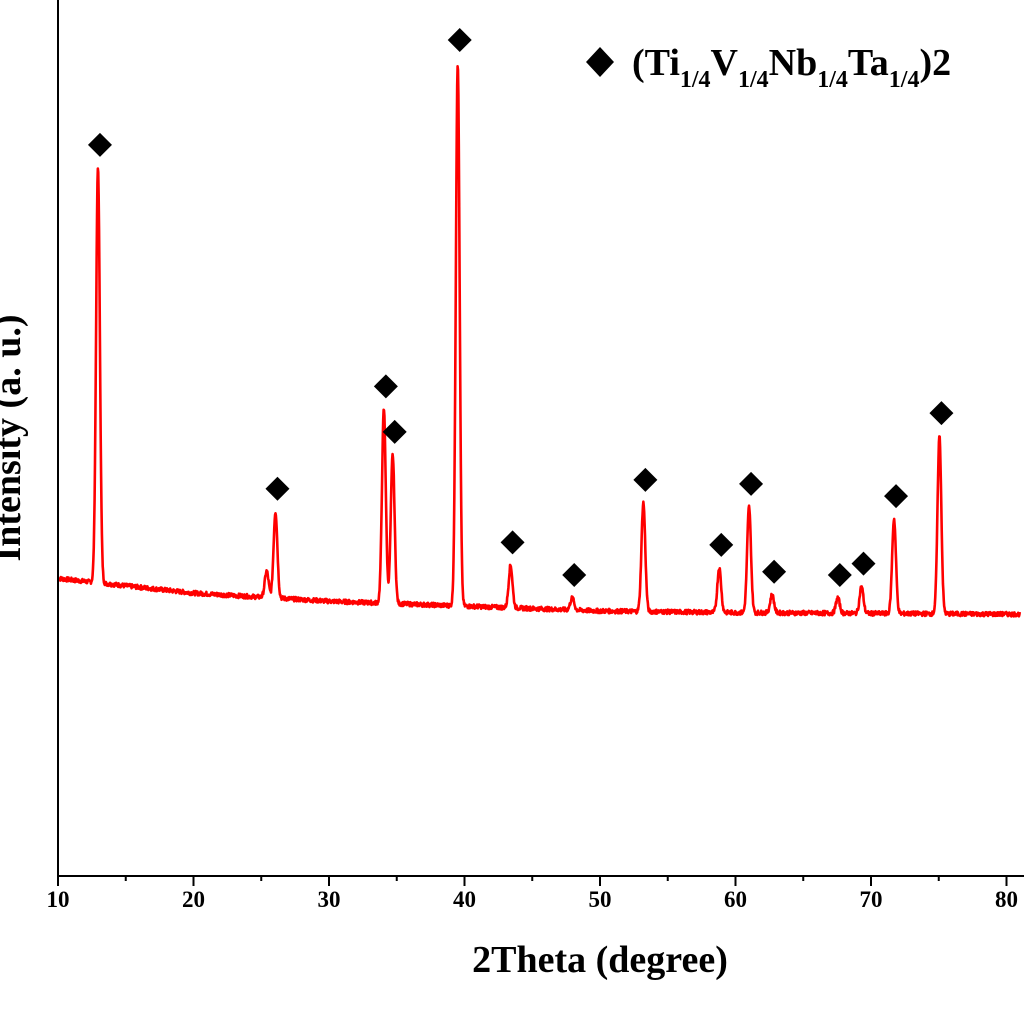 This screenshot has width=1024, height=1024. Describe the element at coordinates (14, 437) in the screenshot. I see `y-axis-title: Intensity (a. u.)` at that location.